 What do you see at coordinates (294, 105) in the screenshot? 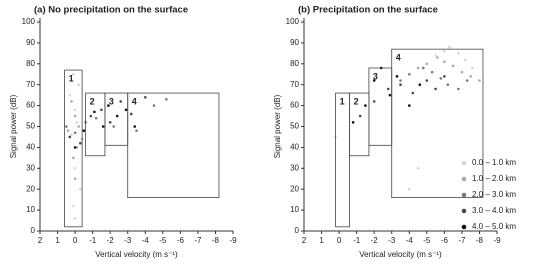
I see `y-tick-label: 60` at bounding box center [294, 105].